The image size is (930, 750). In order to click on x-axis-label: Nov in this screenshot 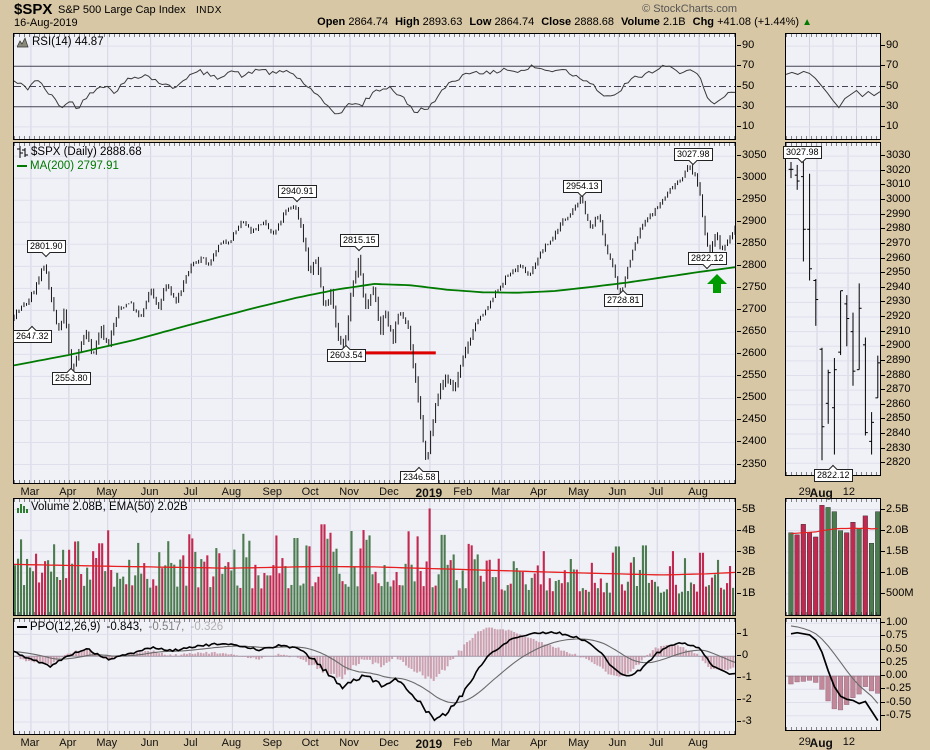, I will do `click(349, 743)`.